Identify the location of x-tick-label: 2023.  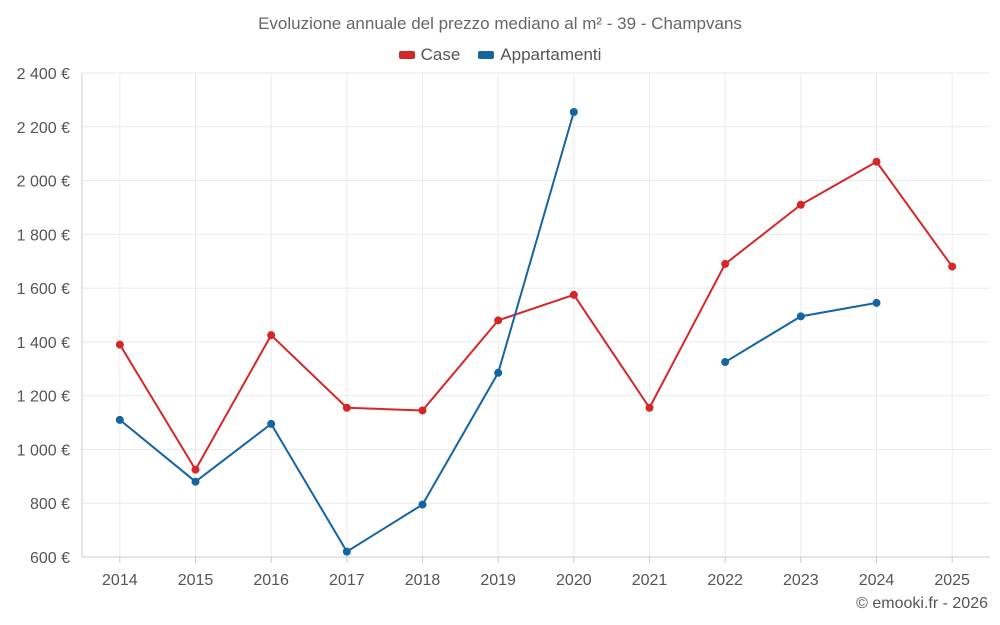
(801, 580).